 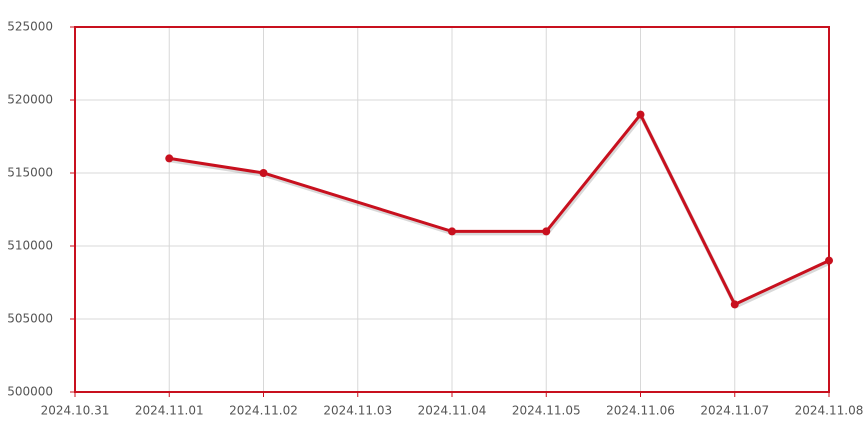 I want to click on y-tick-label: 520000, so click(x=30, y=100).